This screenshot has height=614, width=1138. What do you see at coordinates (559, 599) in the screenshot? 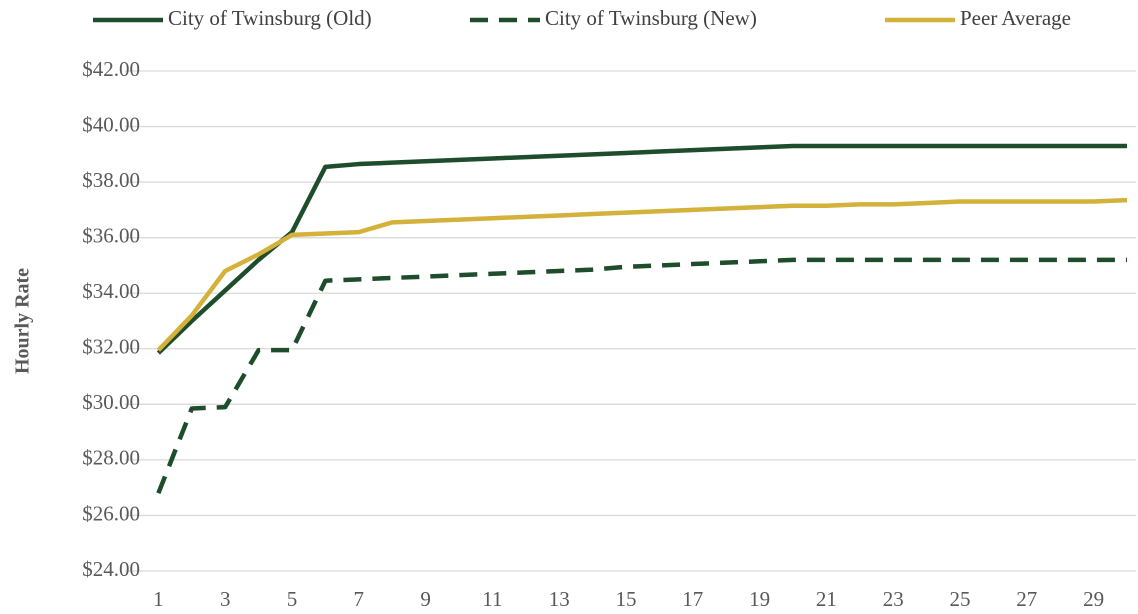
I see `x-tick-label: 13` at bounding box center [559, 599].